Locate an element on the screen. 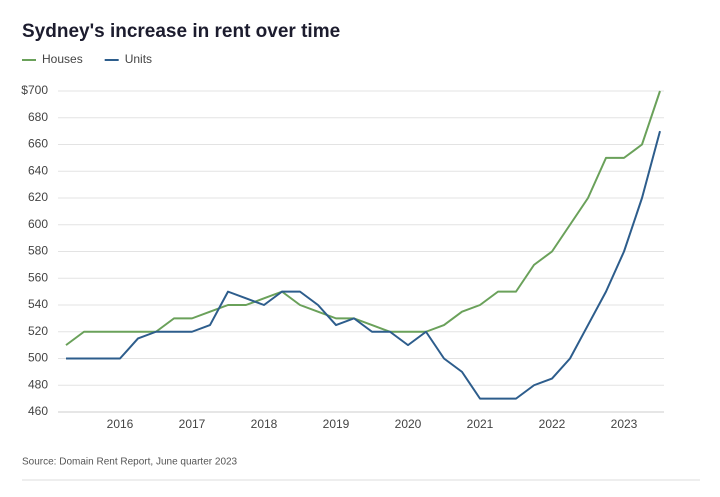  x-tick-label: 2019 is located at coordinates (336, 424).